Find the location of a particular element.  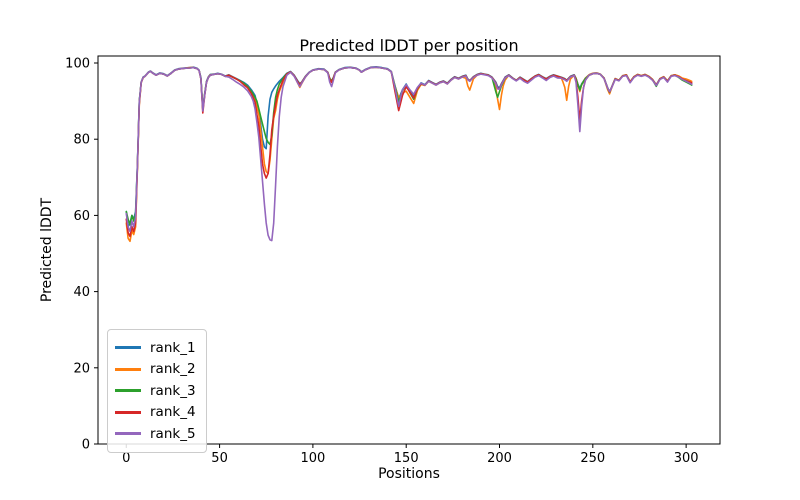

legend-item-rank_3: rank_3 is located at coordinates (155, 391).